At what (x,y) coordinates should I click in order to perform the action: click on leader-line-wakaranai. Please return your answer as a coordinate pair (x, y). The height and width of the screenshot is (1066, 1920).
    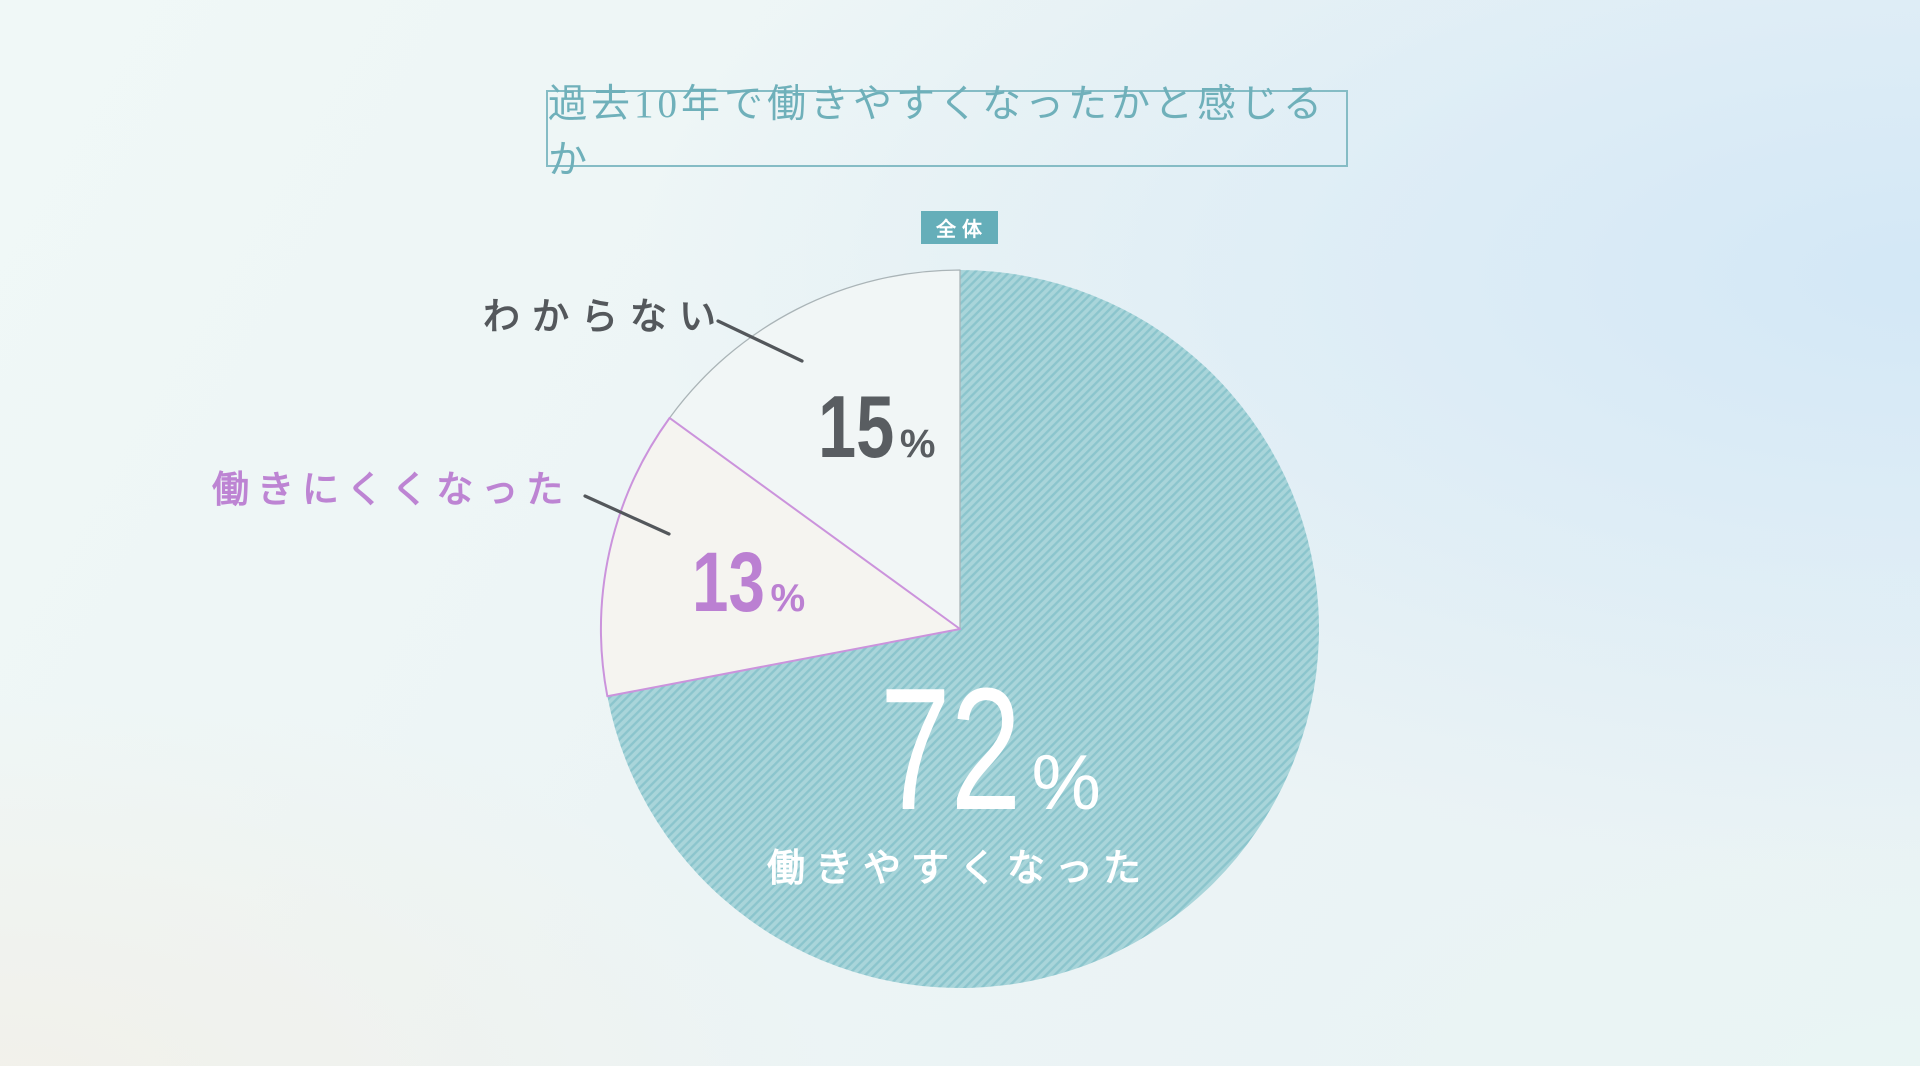
    Looking at the image, I should click on (760, 341).